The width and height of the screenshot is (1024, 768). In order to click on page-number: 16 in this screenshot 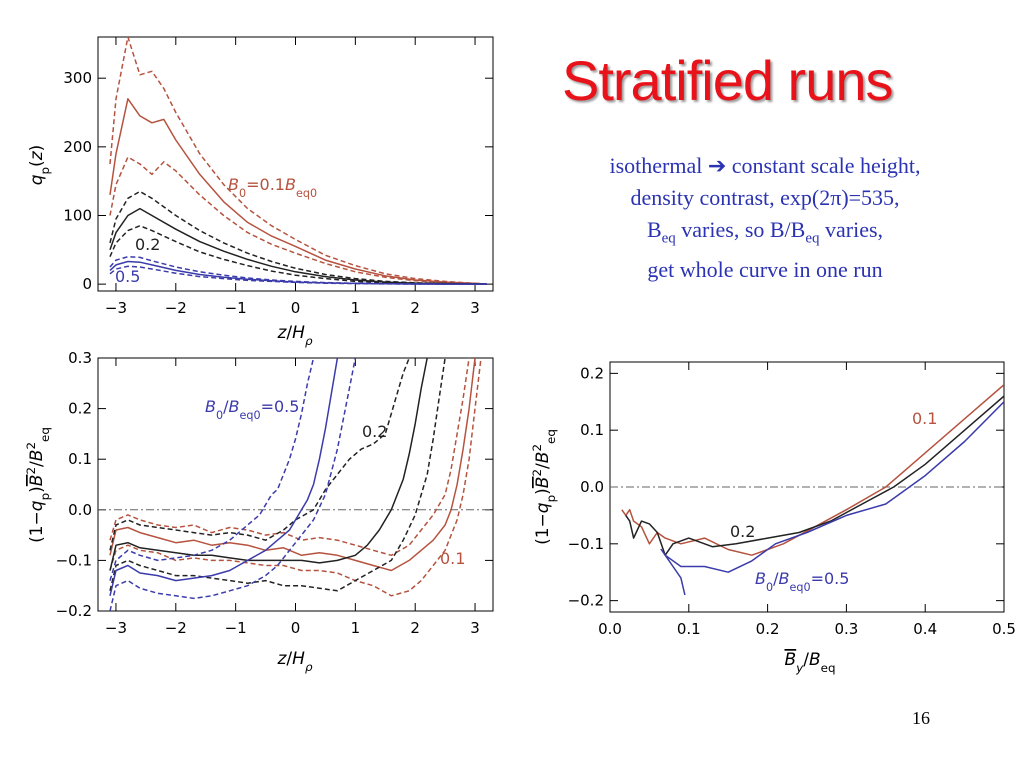, I will do `click(921, 718)`.